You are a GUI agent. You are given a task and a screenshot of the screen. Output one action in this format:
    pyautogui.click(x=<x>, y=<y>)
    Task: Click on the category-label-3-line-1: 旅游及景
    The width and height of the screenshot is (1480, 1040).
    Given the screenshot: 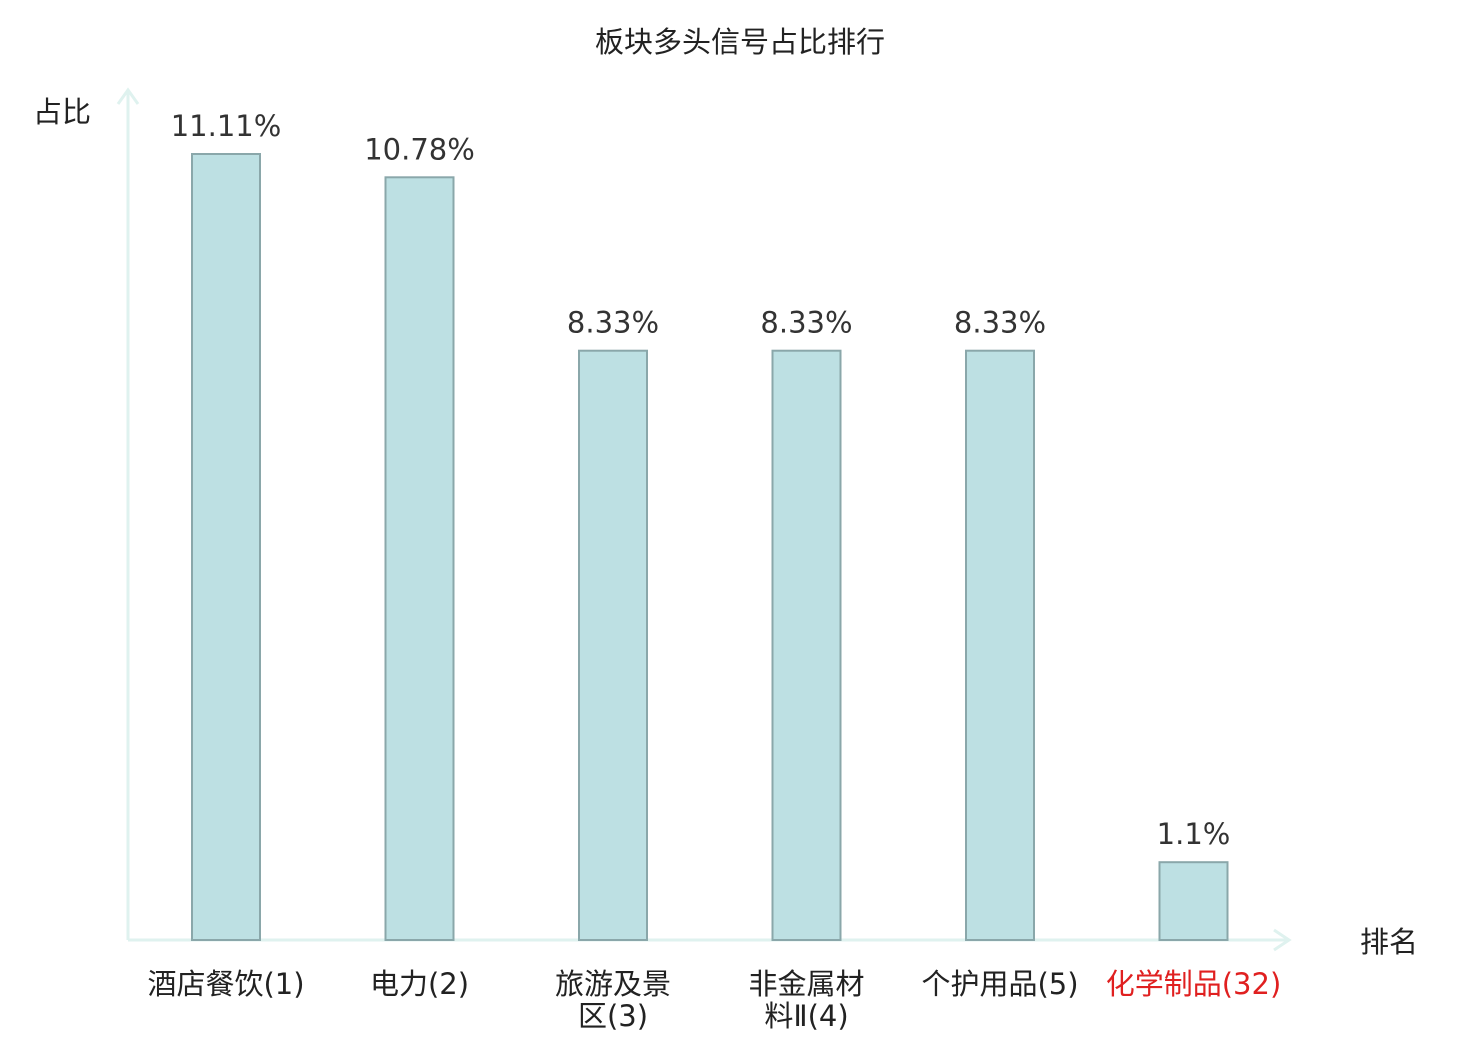 What is the action you would take?
    pyautogui.click(x=613, y=984)
    